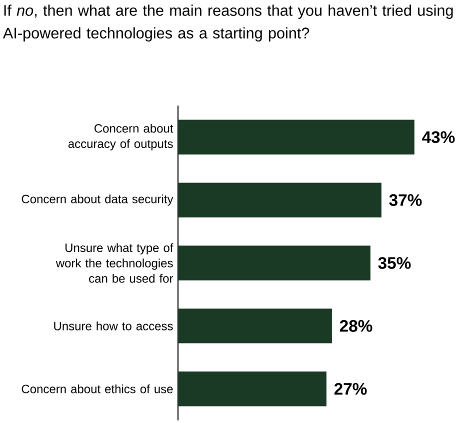 The width and height of the screenshot is (475, 423). What do you see at coordinates (97, 389) in the screenshot?
I see `y-tick-label: Concern about ethics of use` at bounding box center [97, 389].